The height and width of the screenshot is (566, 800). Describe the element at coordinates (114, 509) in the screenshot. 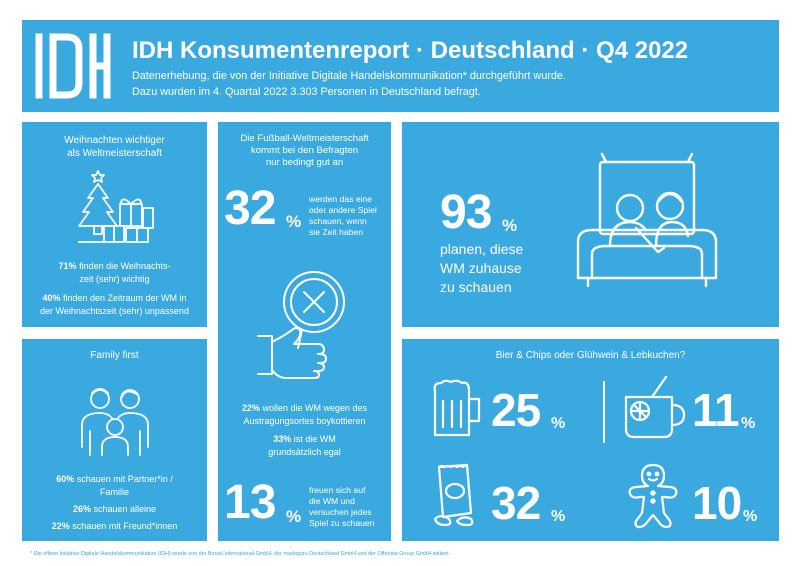

I see `family-stat-2: 26% schauen alleine` at that location.